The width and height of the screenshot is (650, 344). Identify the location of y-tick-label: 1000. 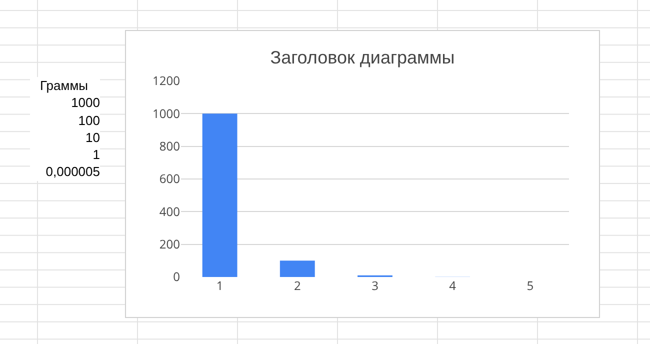
(166, 113).